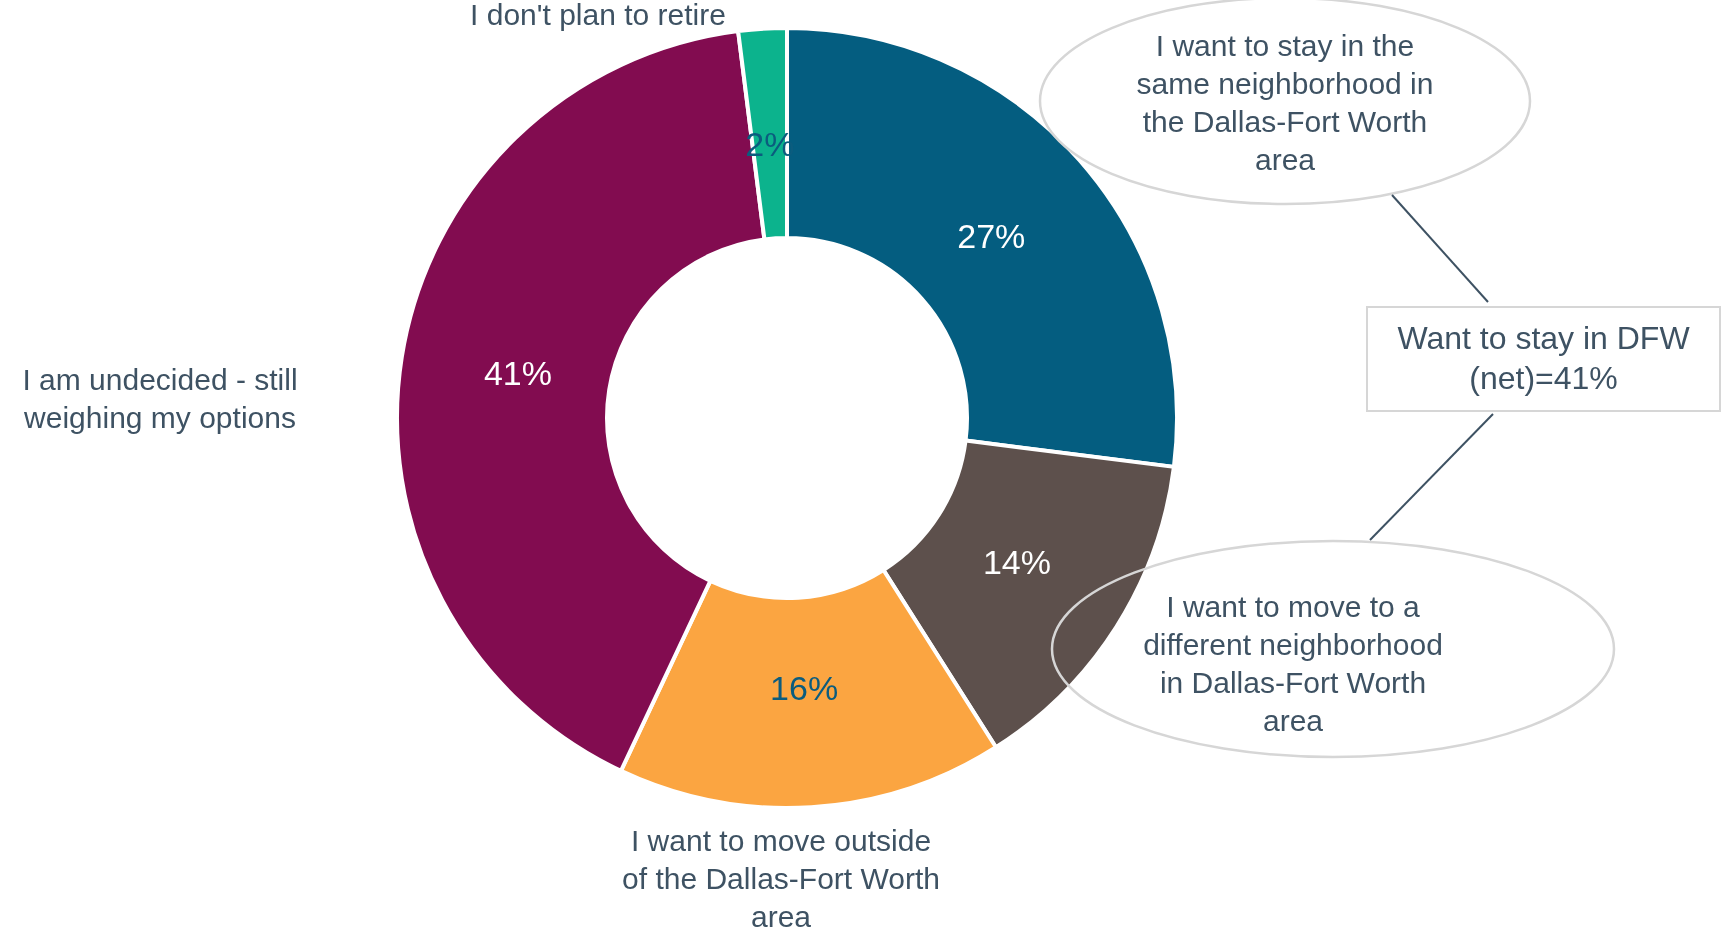 The height and width of the screenshot is (934, 1722). Describe the element at coordinates (781, 878) in the screenshot. I see `slice-label: I want to move outside of the Dallas-Fort Worth area` at that location.